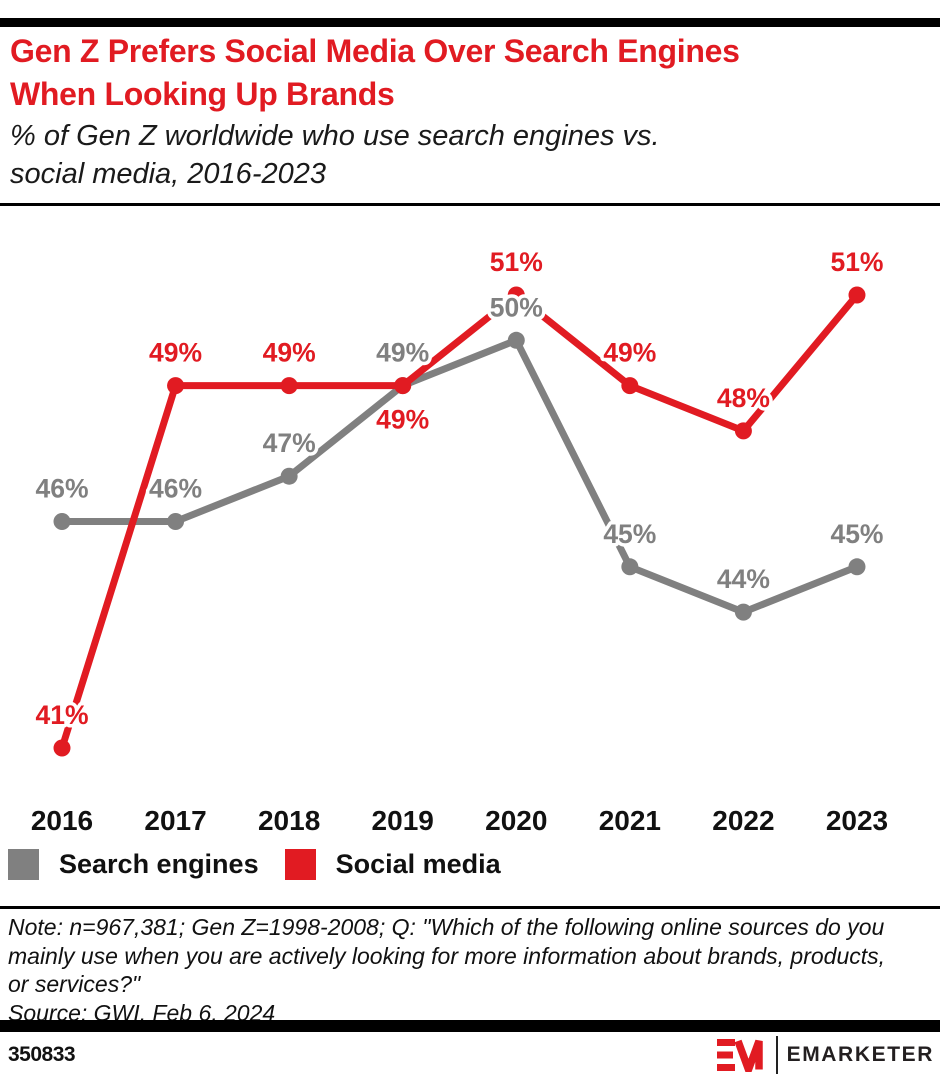  What do you see at coordinates (289, 353) in the screenshot?
I see `data-label-social-media-2018: 49%` at bounding box center [289, 353].